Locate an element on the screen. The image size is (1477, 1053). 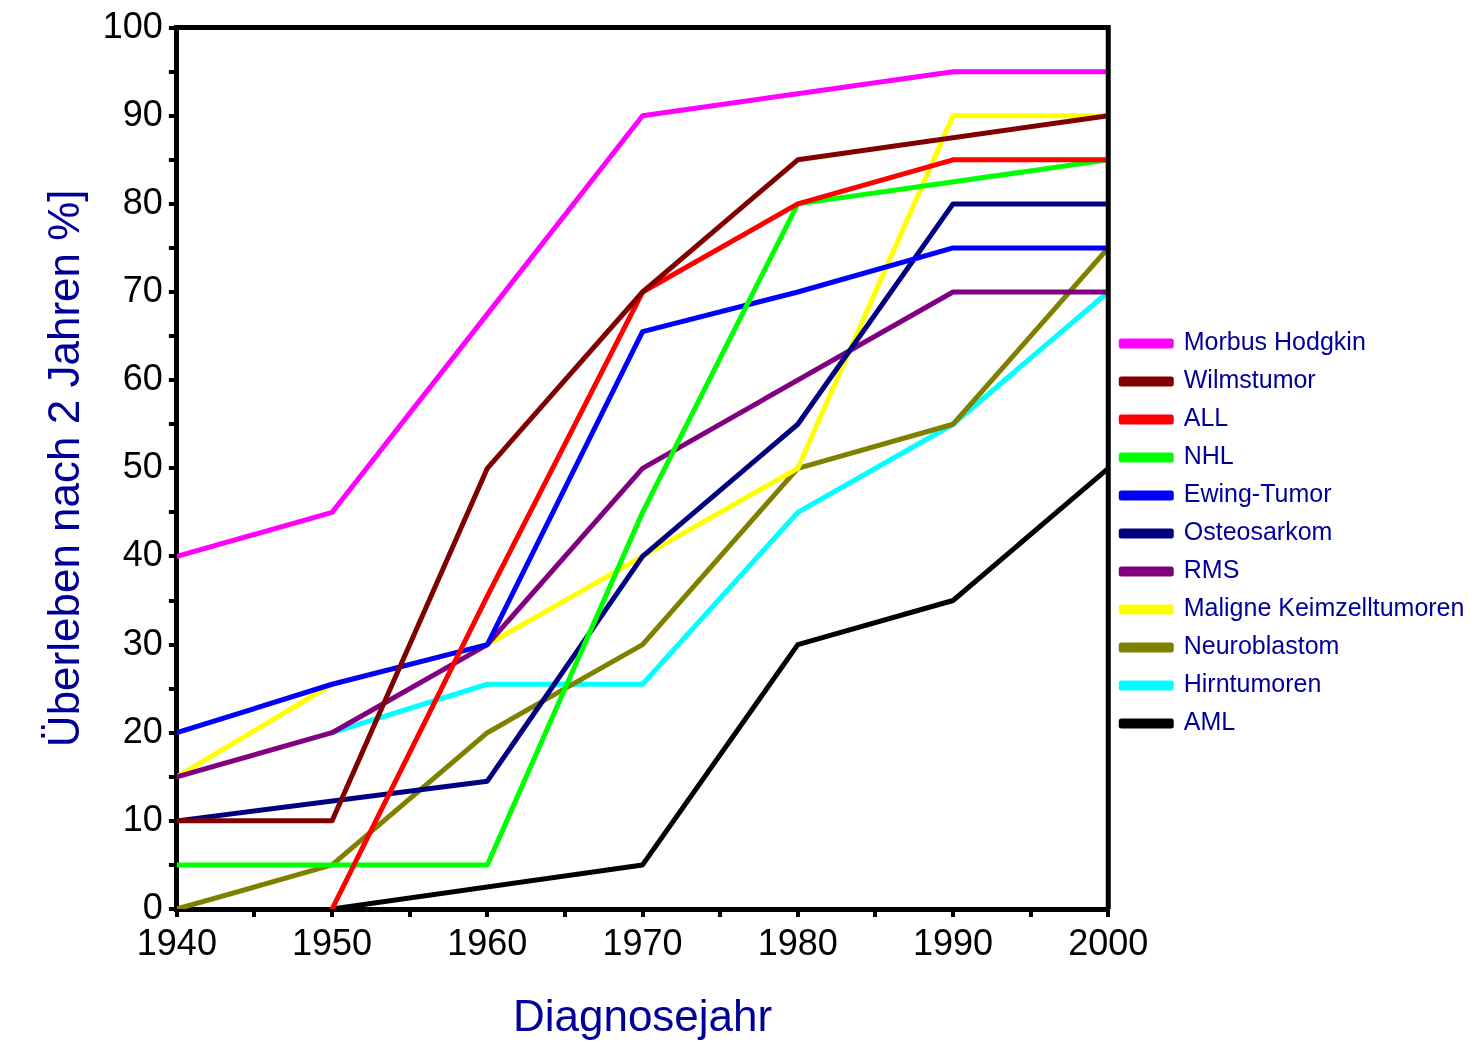
legend-label: NHL is located at coordinates (1208, 455).